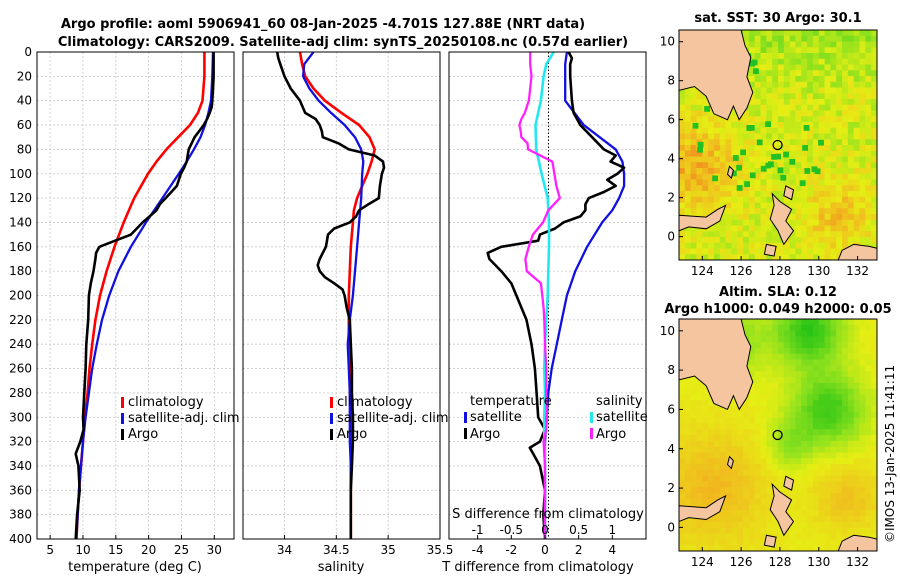 Image resolution: width=900 pixels, height=580 pixels. I want to click on sst-map-title: sat. SST: 30 Argo: 30.1, so click(777, 18).